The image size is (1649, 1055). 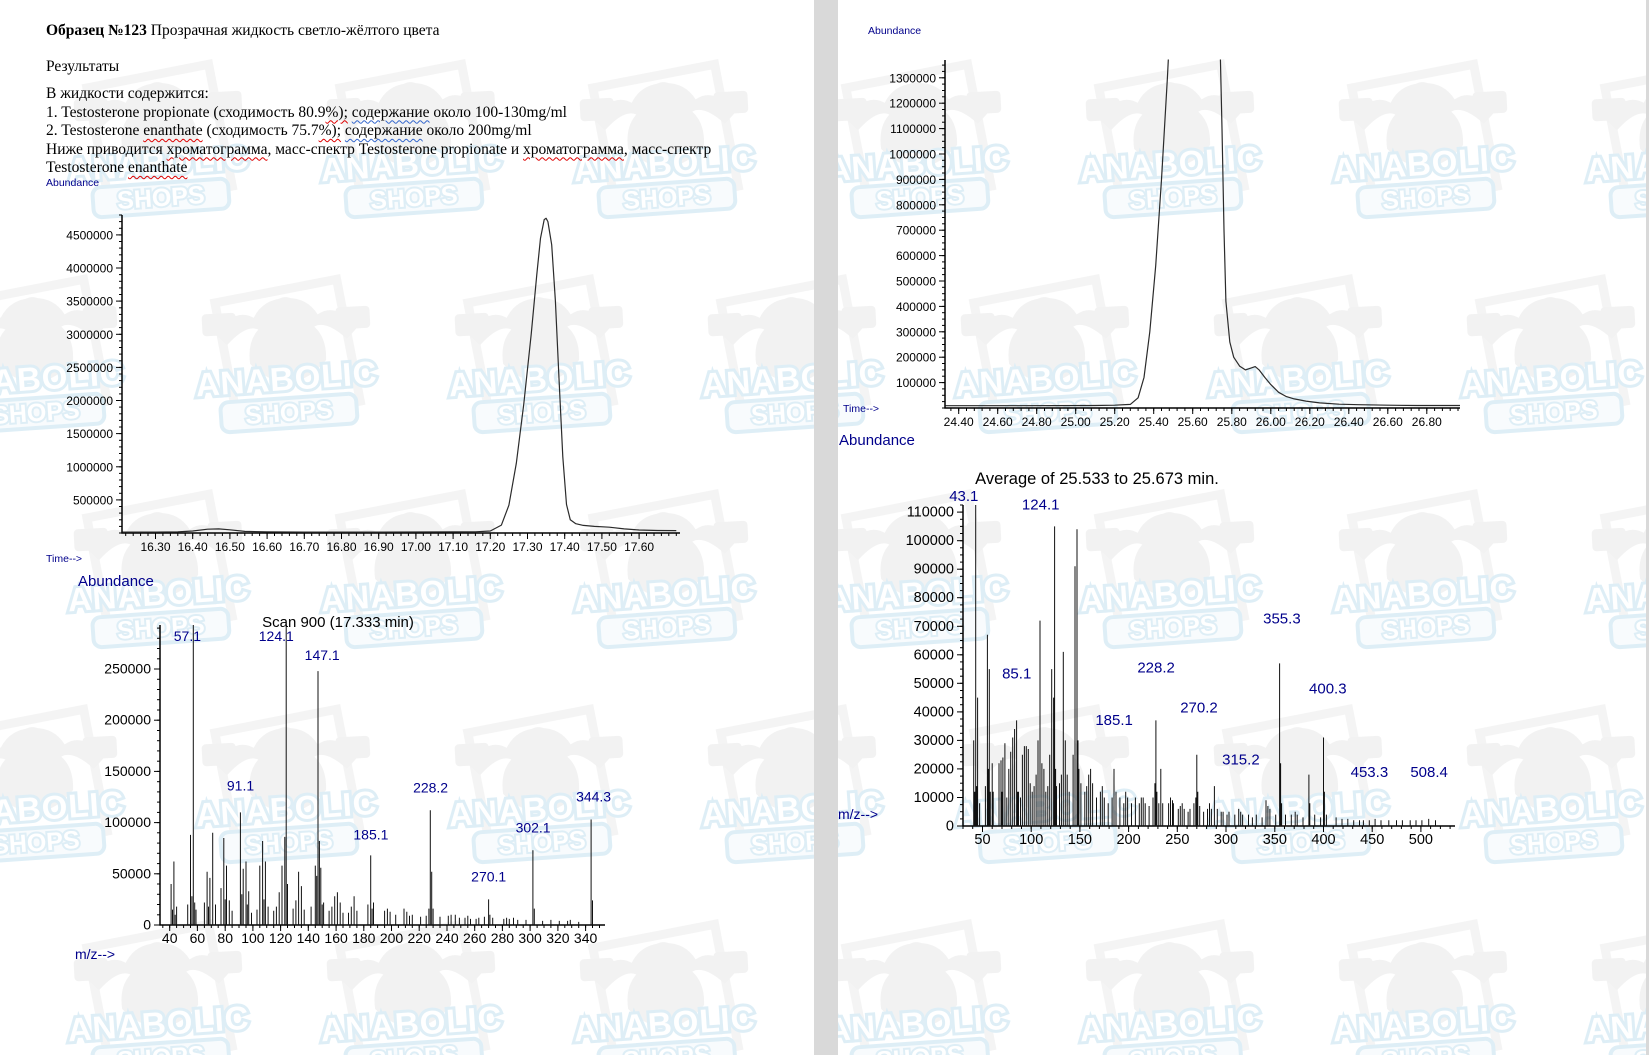 I want to click on peak-label: 91.1, so click(x=240, y=785).